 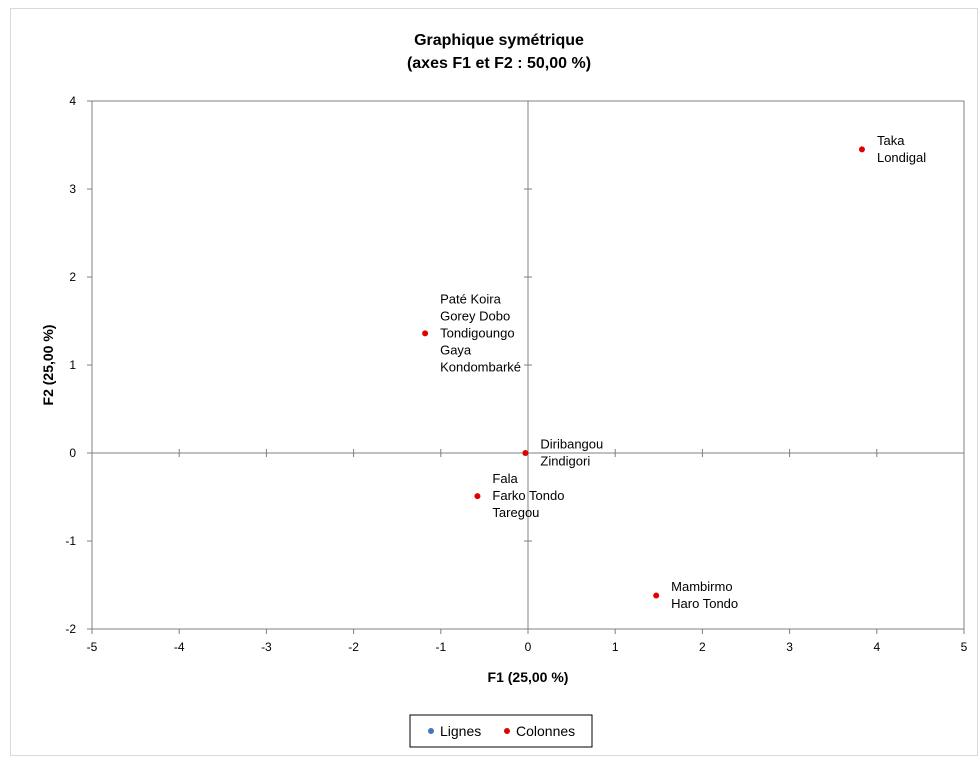 I want to click on point-label: Diribangou, so click(x=571, y=444).